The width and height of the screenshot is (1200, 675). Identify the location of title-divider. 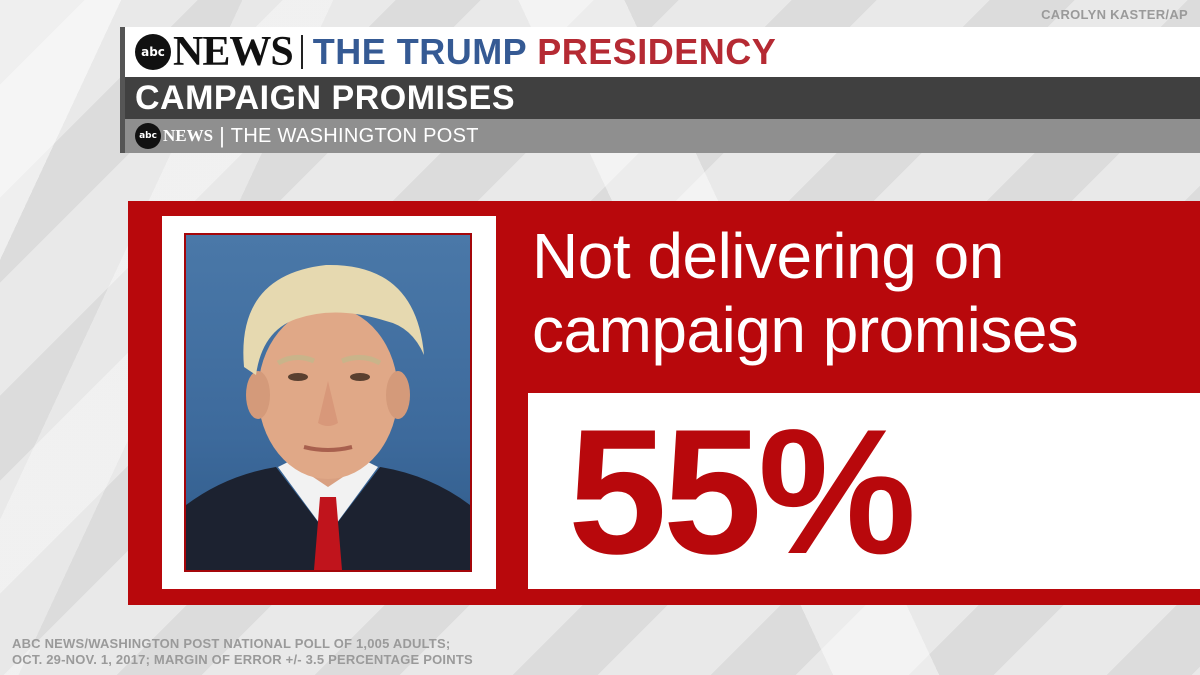
(301, 52).